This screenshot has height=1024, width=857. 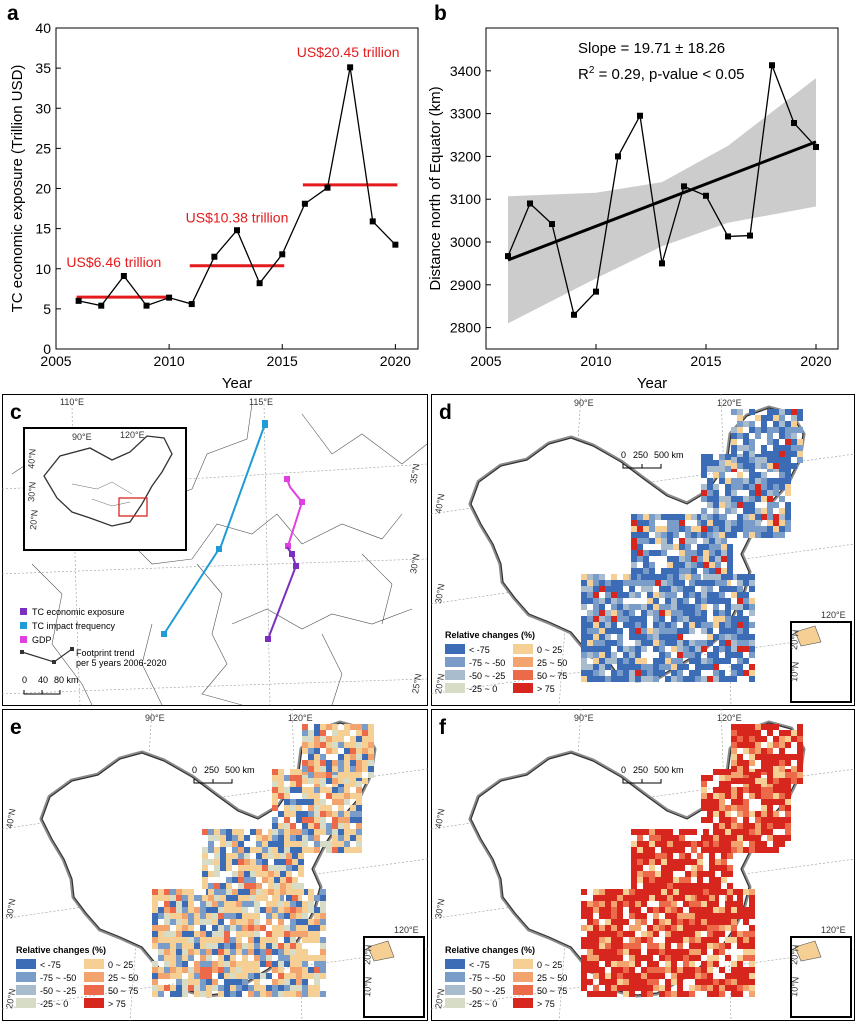 What do you see at coordinates (368, 954) in the screenshot?
I see `inset-lat-20: 20°N` at bounding box center [368, 954].